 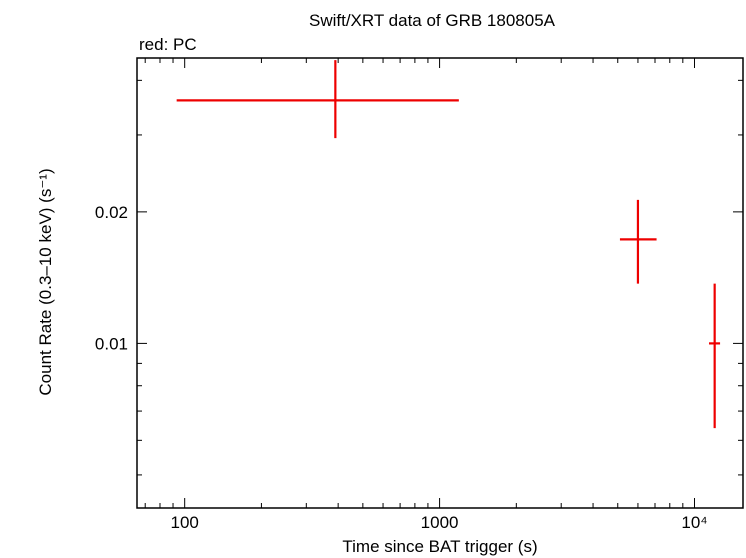 I want to click on y-axis-label: Count Rate (0.3–10 keV) (s⁻¹), so click(x=45, y=281).